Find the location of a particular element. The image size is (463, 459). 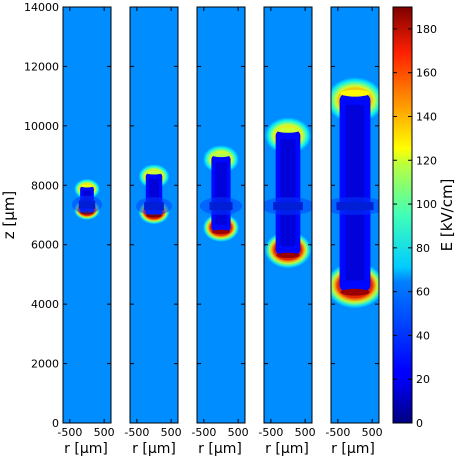

y-tick-label: 8000 is located at coordinates (45, 185).